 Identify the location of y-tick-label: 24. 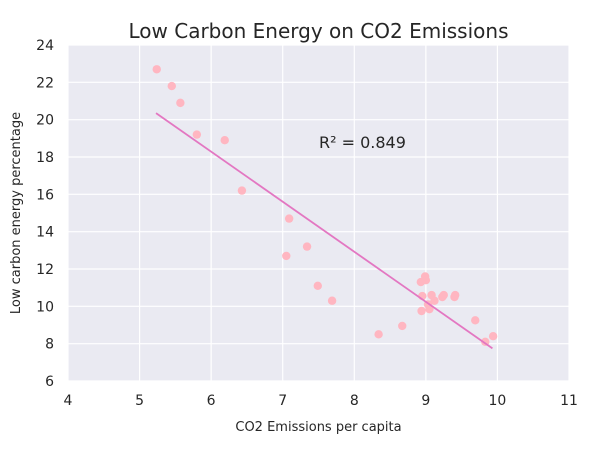
(45, 46).